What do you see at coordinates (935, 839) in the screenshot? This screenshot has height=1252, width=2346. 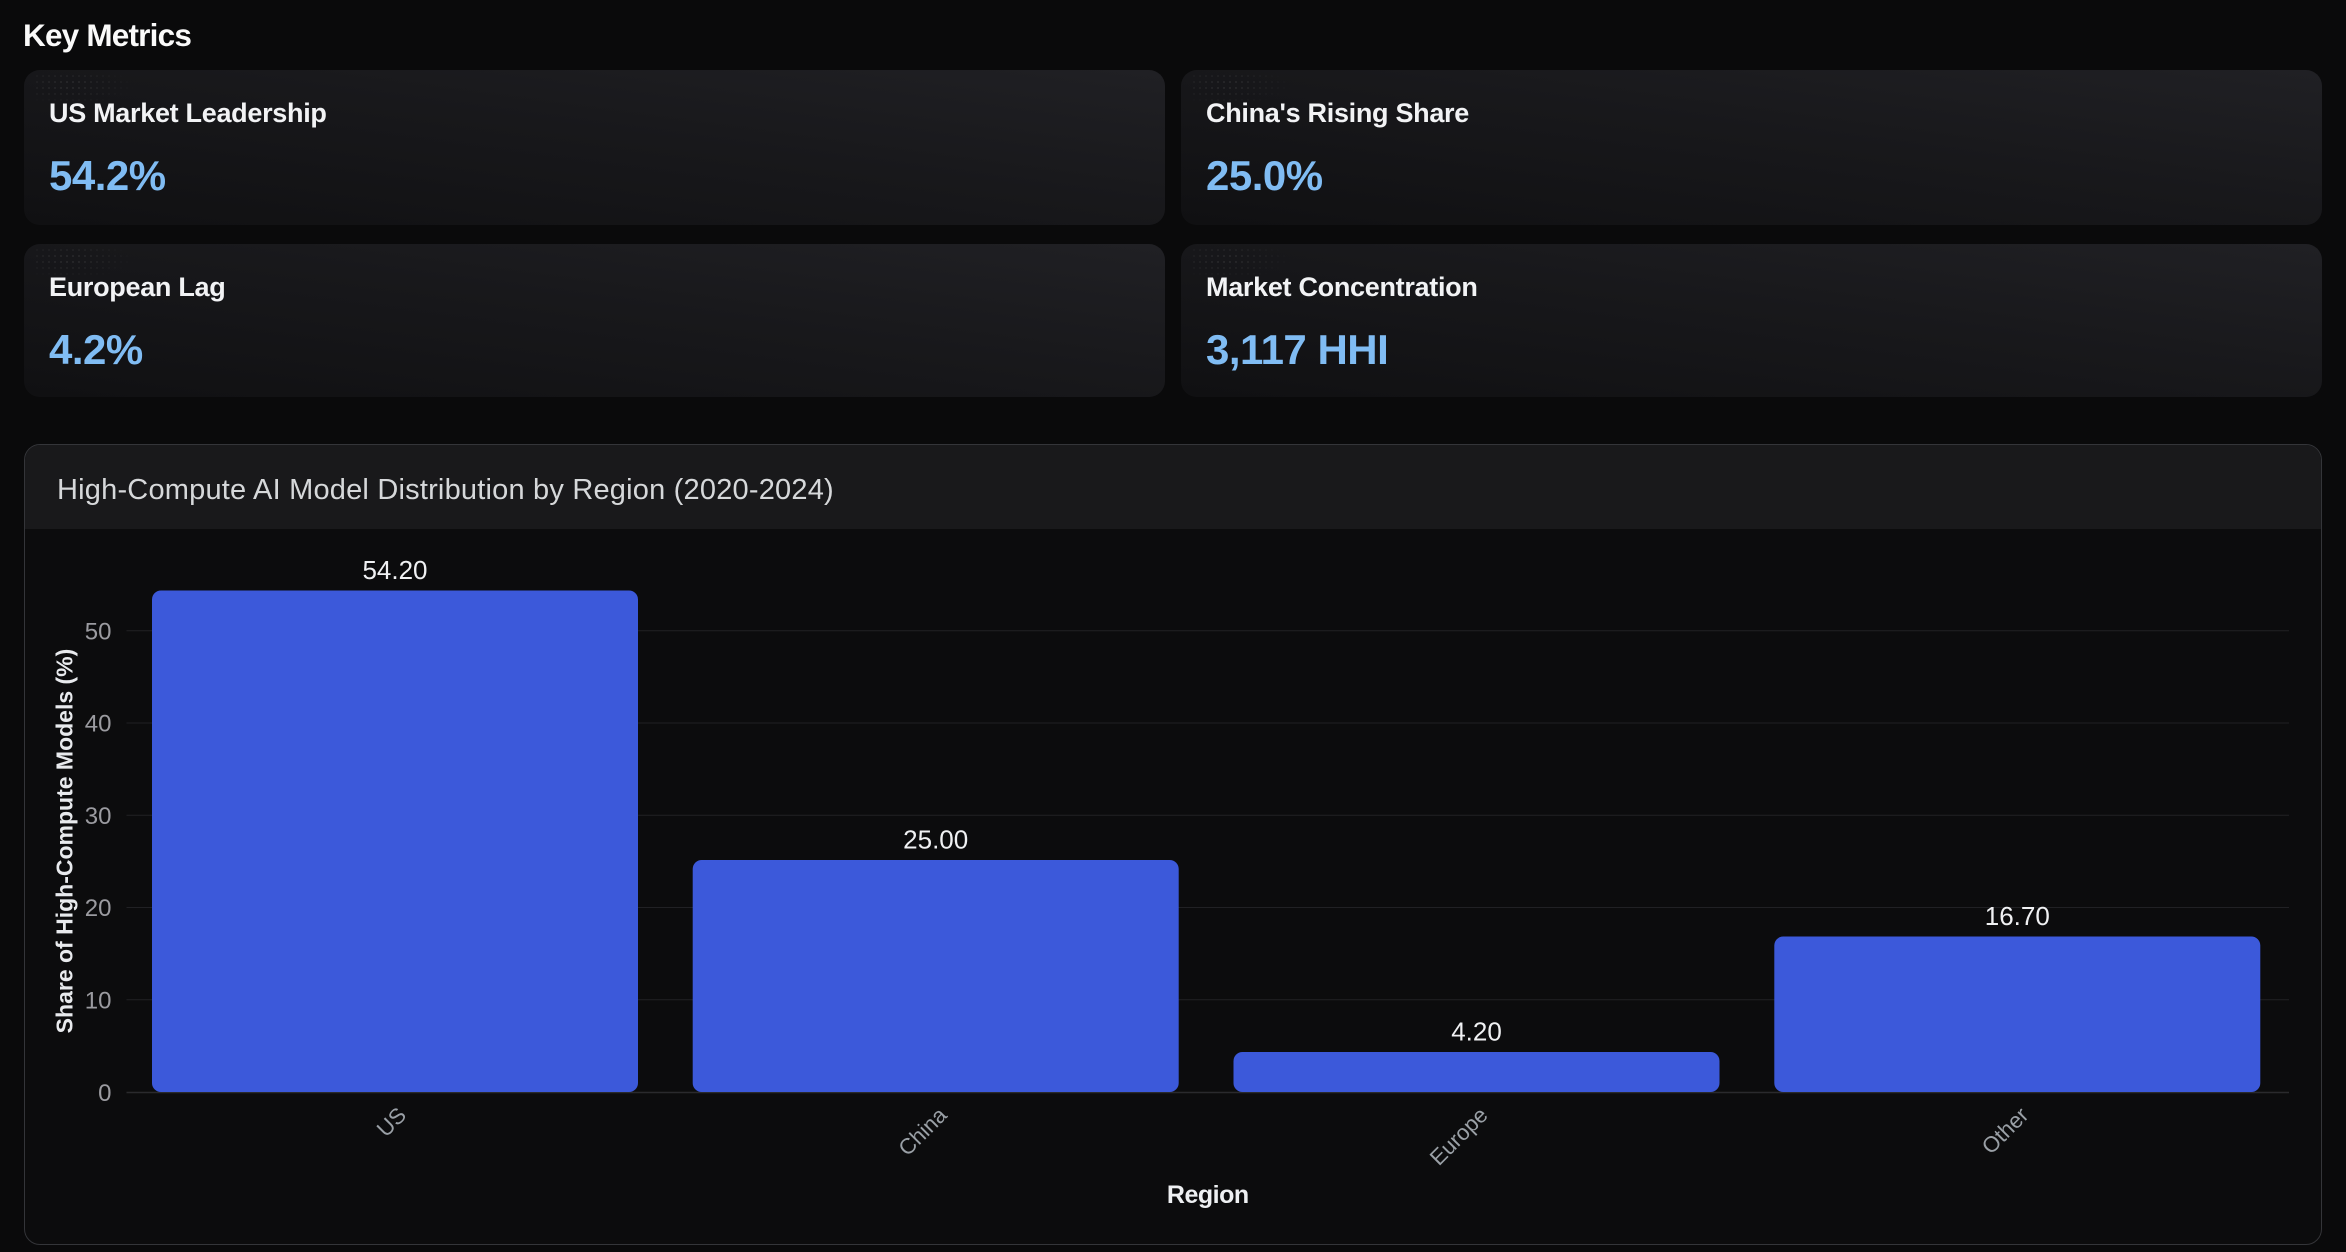 I see `svg-text: 25.00` at bounding box center [935, 839].